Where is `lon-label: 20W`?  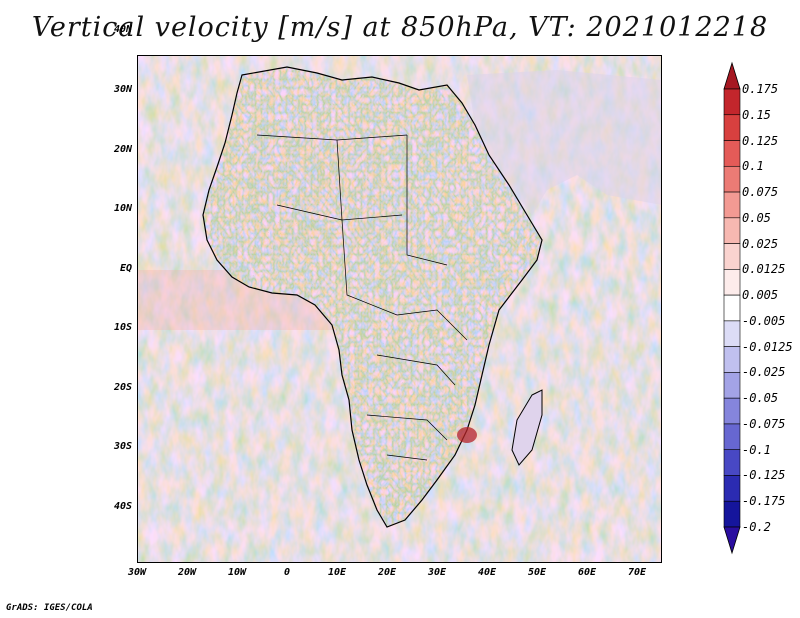 lon-label: 20W is located at coordinates (187, 572).